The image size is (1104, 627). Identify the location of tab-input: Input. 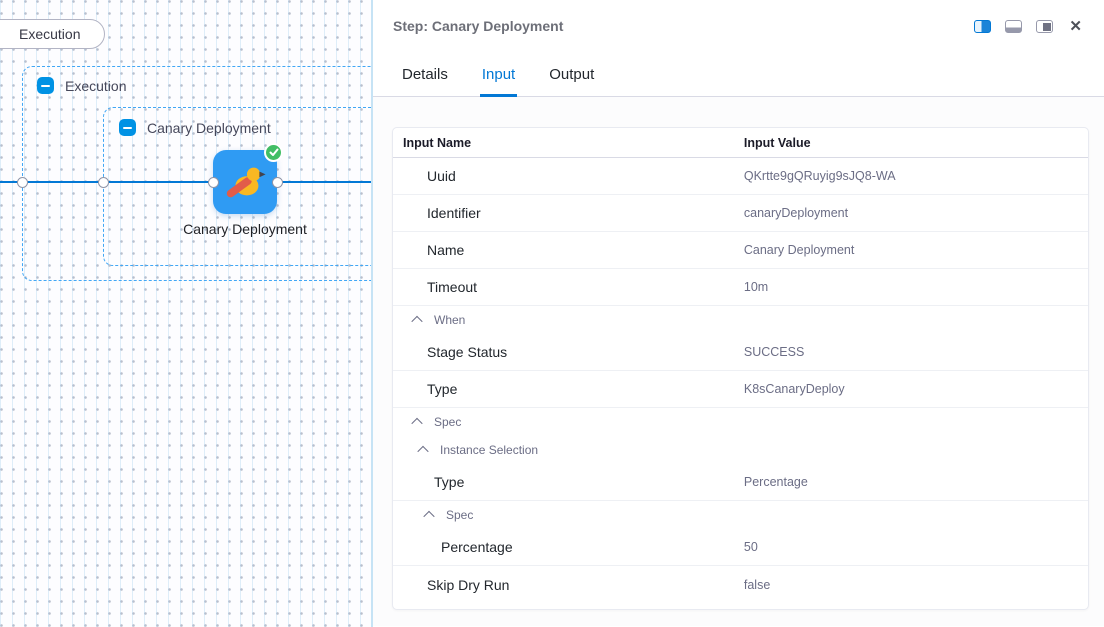
(498, 74).